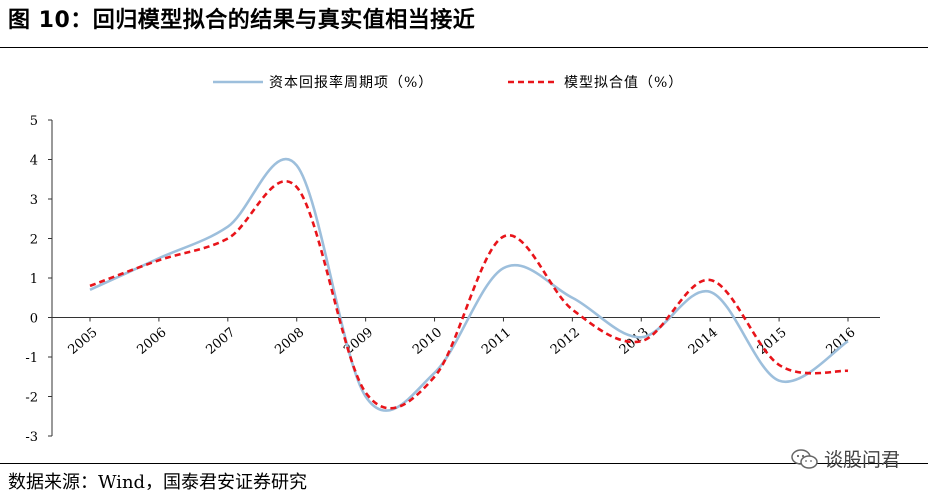 The image size is (928, 496). I want to click on x-tick-label: 2016, so click(841, 341).